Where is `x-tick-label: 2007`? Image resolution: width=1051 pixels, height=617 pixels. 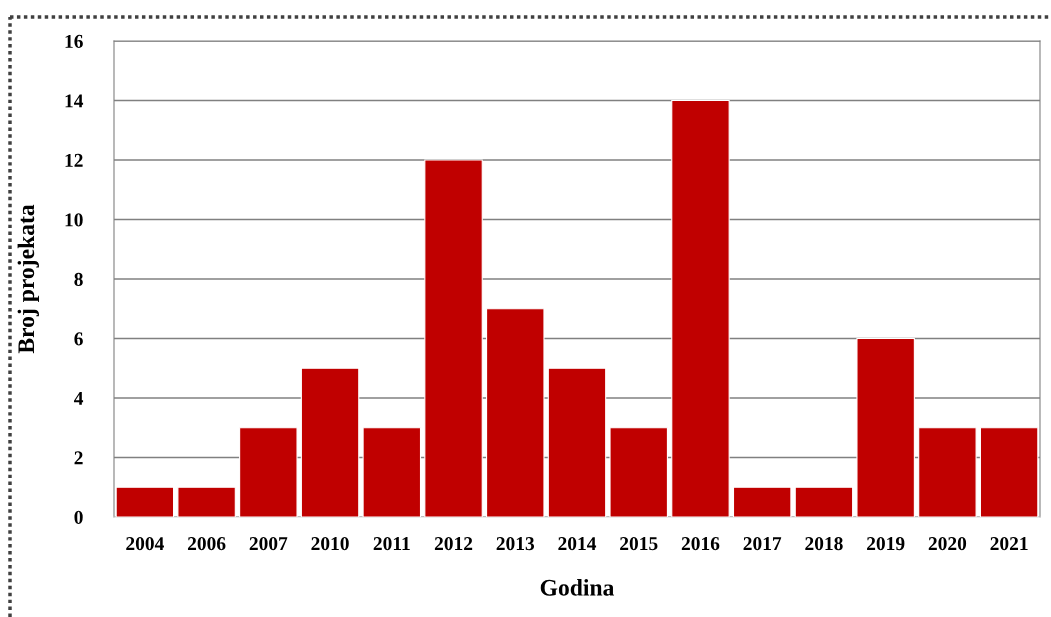
x-tick-label: 2007 is located at coordinates (268, 544).